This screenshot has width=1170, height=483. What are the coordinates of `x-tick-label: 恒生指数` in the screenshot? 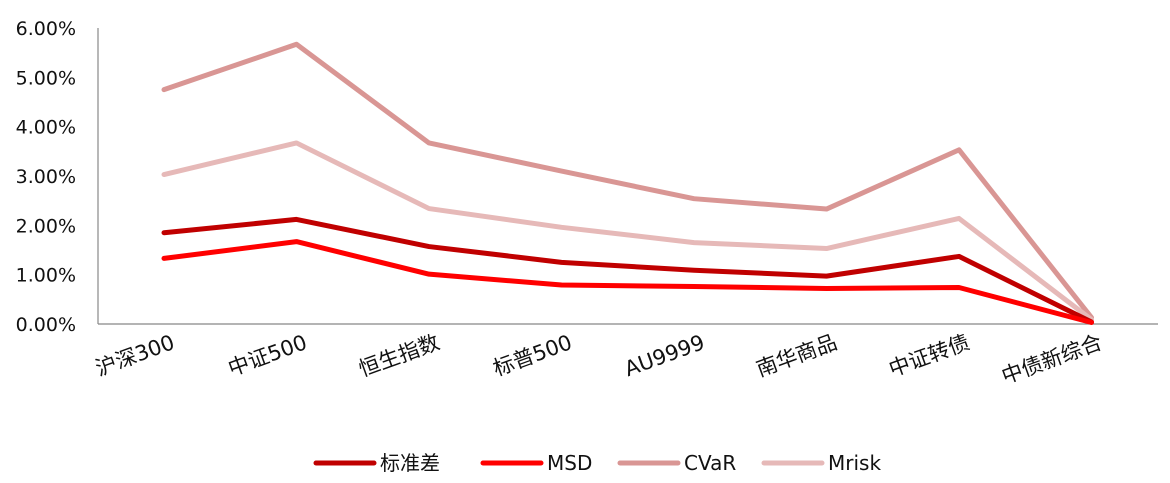 It's located at (399, 355).